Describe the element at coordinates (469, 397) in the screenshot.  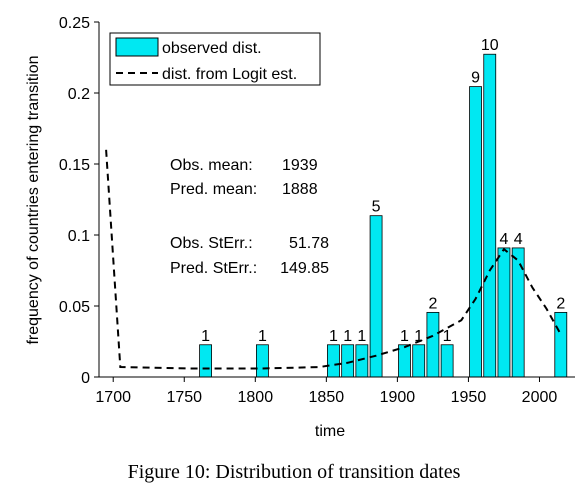
I see `x-tick-label: 1950` at that location.